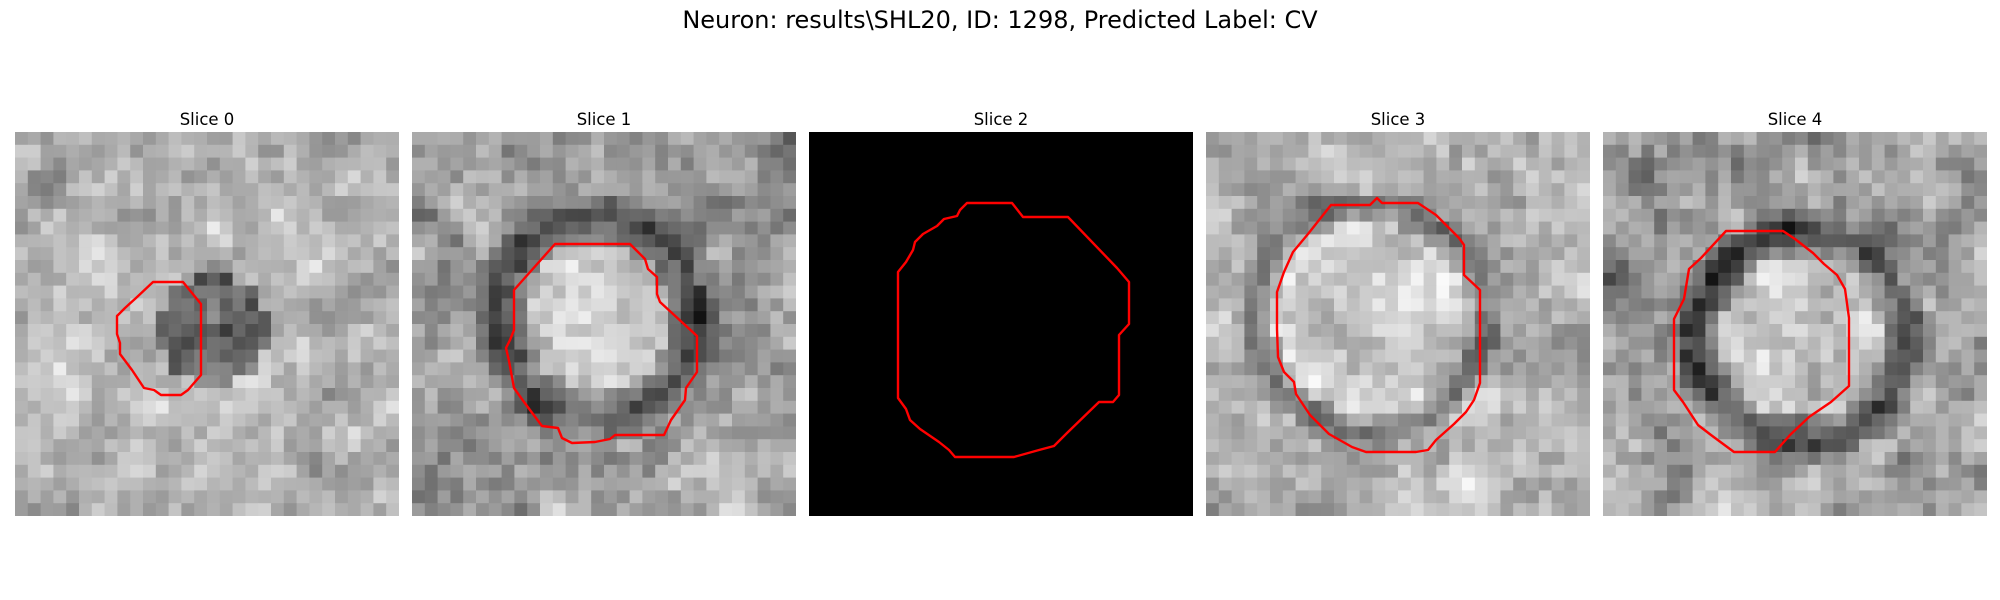 This screenshot has height=600, width=2000. What do you see at coordinates (604, 119) in the screenshot?
I see `slice-title-1: Slice 1` at bounding box center [604, 119].